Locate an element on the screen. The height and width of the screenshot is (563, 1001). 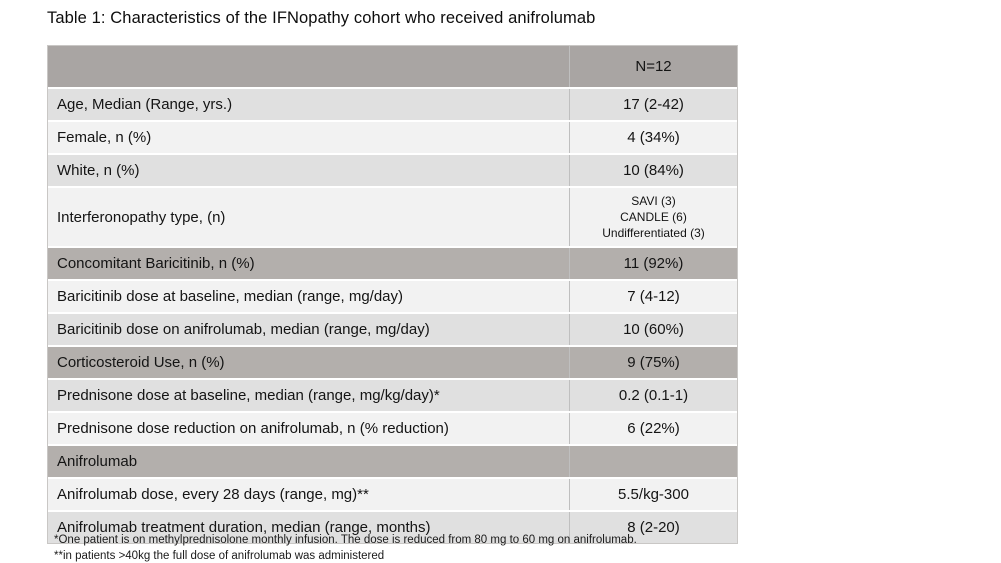
table-row-section: Anifrolumab is located at coordinates (392, 460).